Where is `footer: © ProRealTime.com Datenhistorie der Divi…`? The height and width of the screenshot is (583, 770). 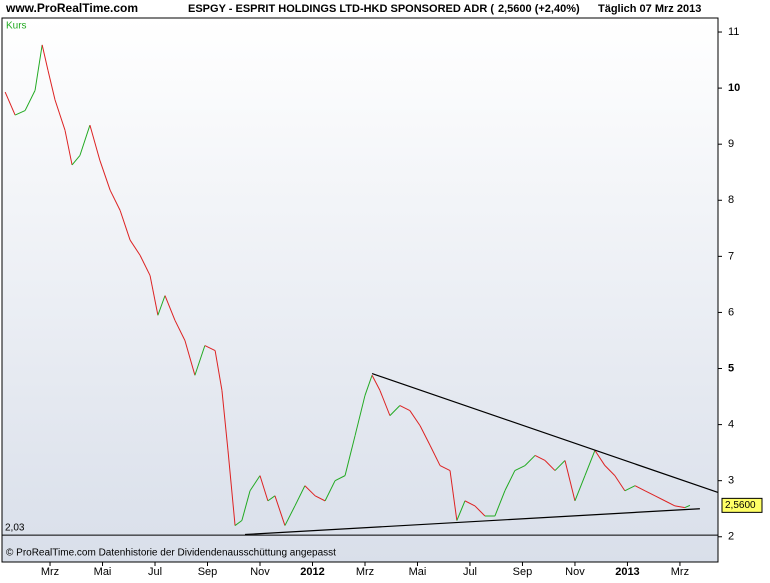
footer: © ProRealTime.com Datenhistorie der Divi… is located at coordinates (171, 553).